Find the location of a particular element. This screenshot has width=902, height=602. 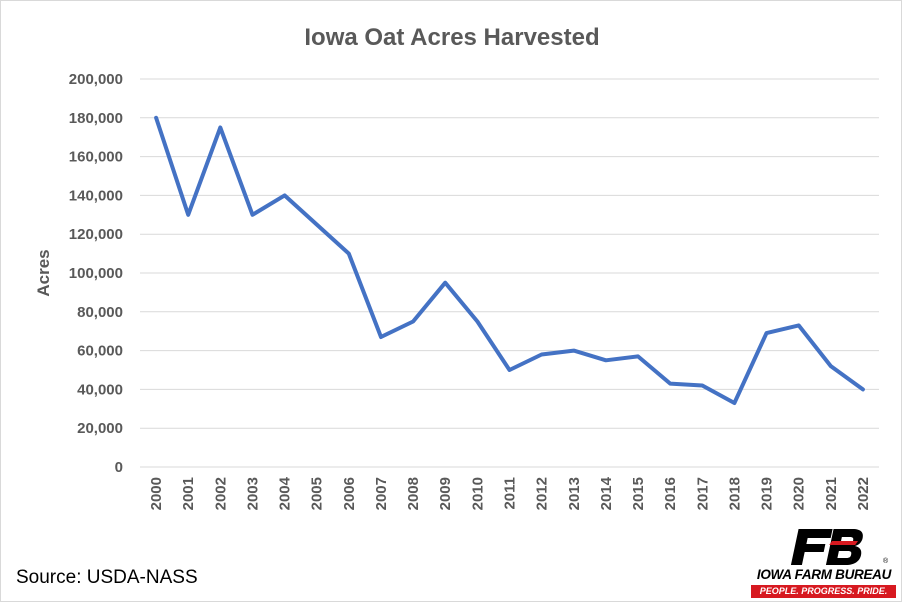

x-tick-label: 2017 is located at coordinates (702, 493).